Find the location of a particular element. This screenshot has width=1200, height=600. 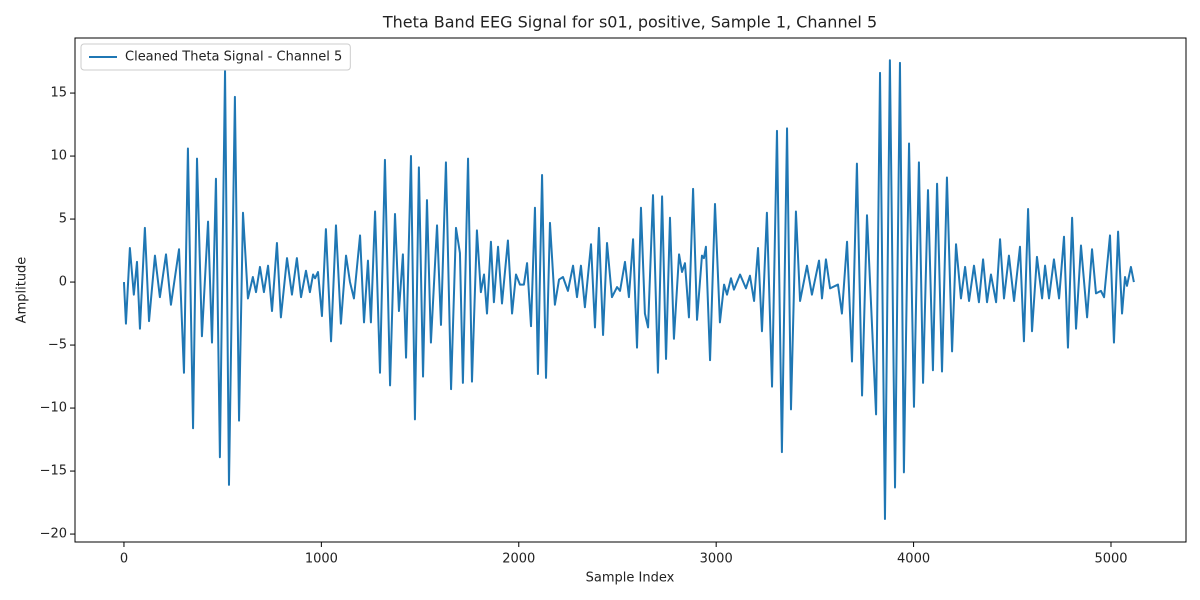

x-tick-label: 3000 is located at coordinates (716, 559).